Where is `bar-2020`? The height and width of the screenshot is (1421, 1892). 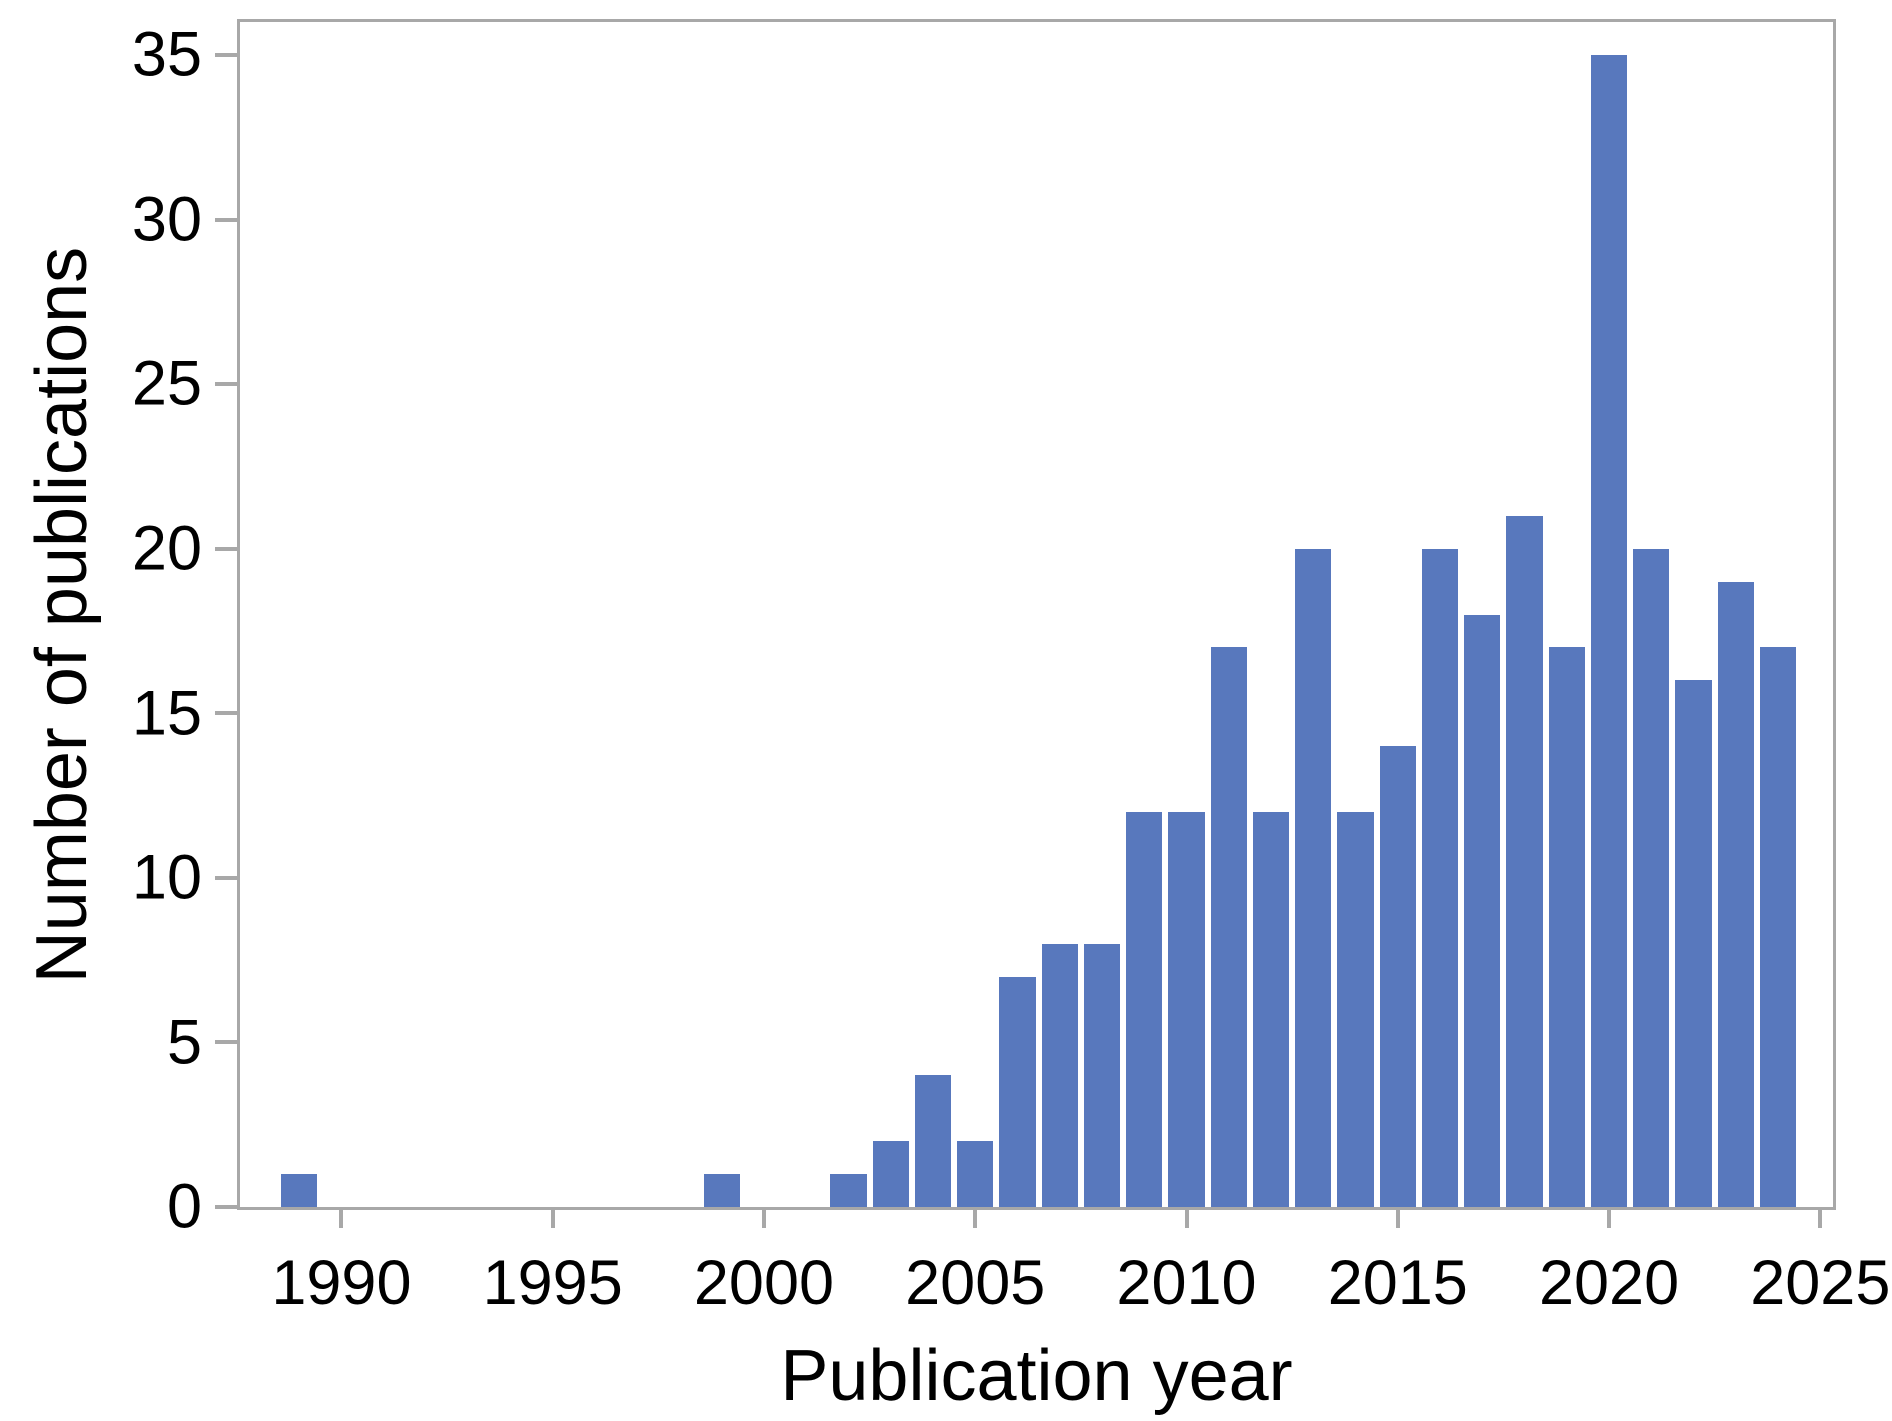 bar-2020 is located at coordinates (1609, 630).